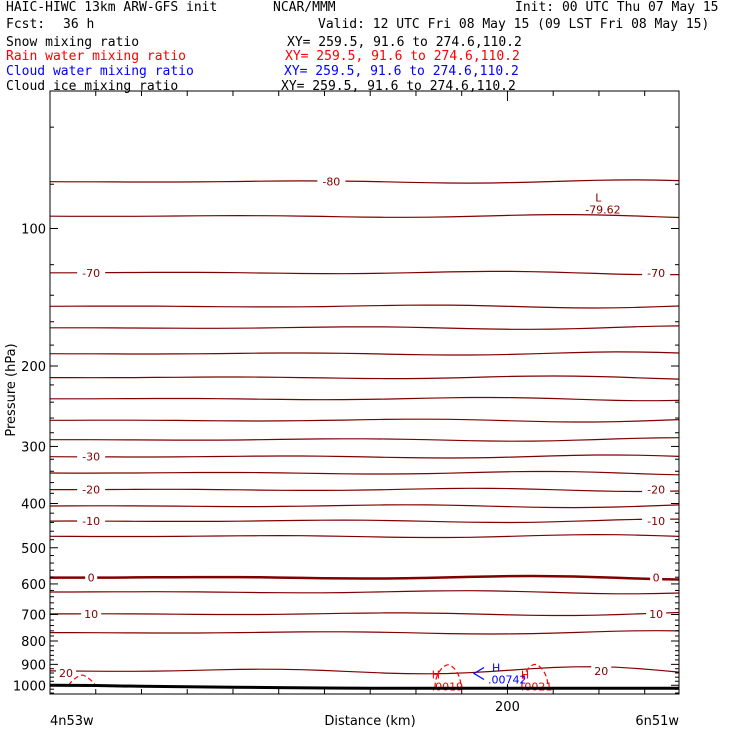  What do you see at coordinates (79, 24) in the screenshot?
I see `forecast-hour: 36 h` at bounding box center [79, 24].